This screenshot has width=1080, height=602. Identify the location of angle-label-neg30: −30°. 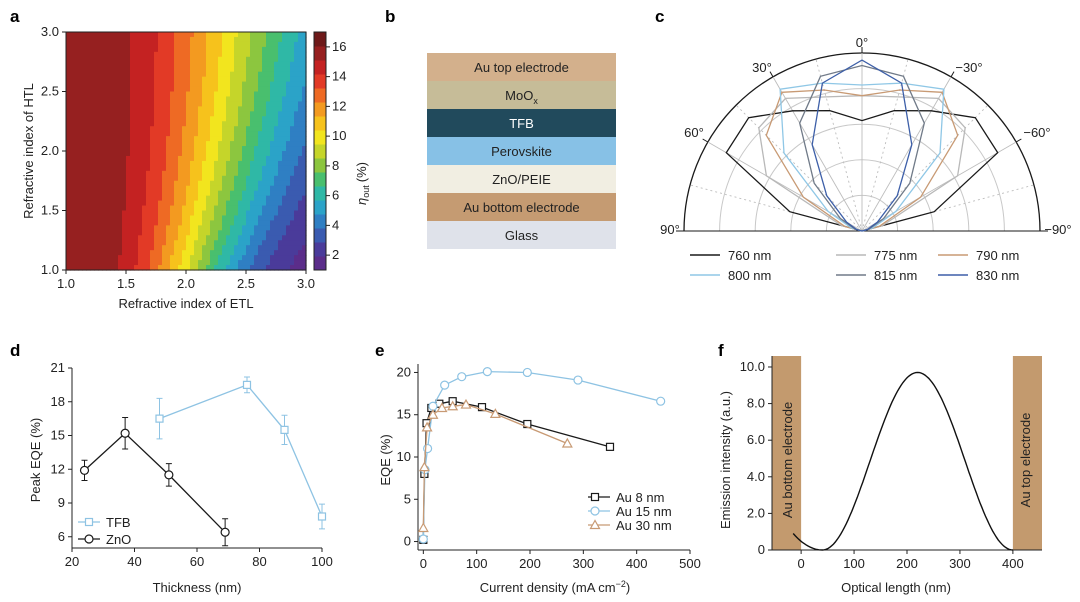
(968, 67).